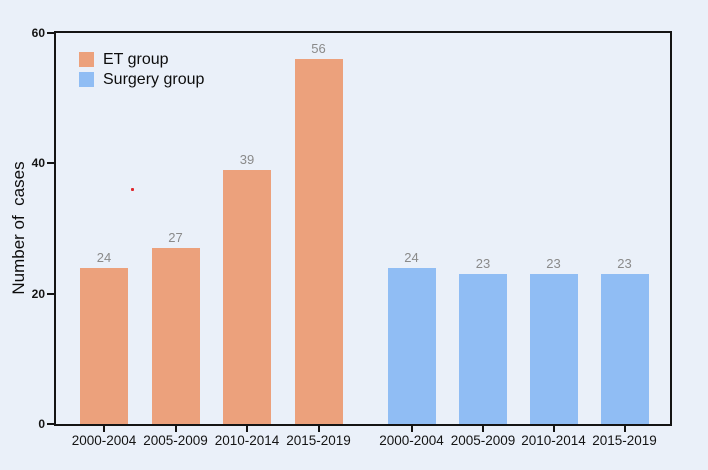  I want to click on red-dot-artifact, so click(132, 189).